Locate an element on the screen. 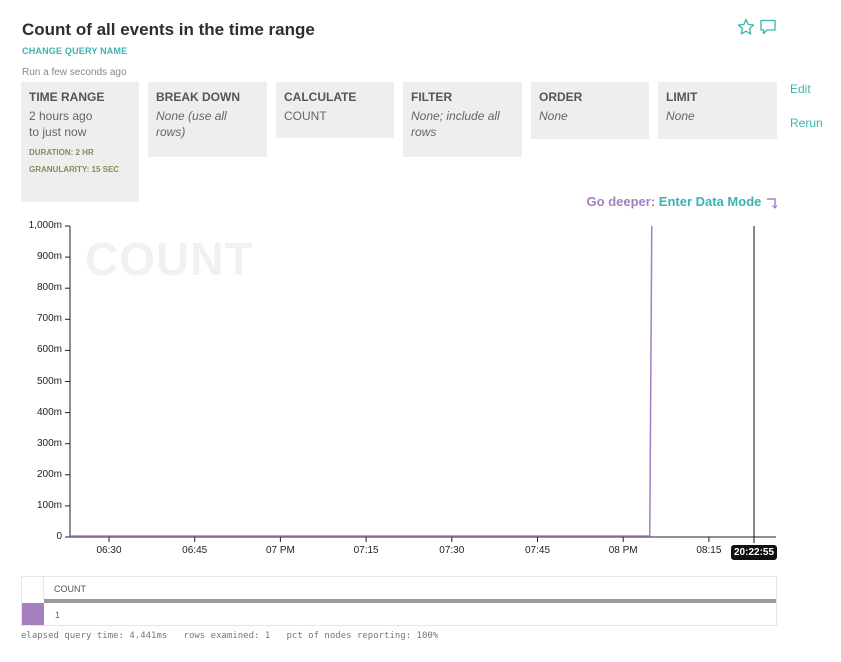 Image resolution: width=841 pixels, height=662 pixels. query-order: ORDER None is located at coordinates (590, 110).